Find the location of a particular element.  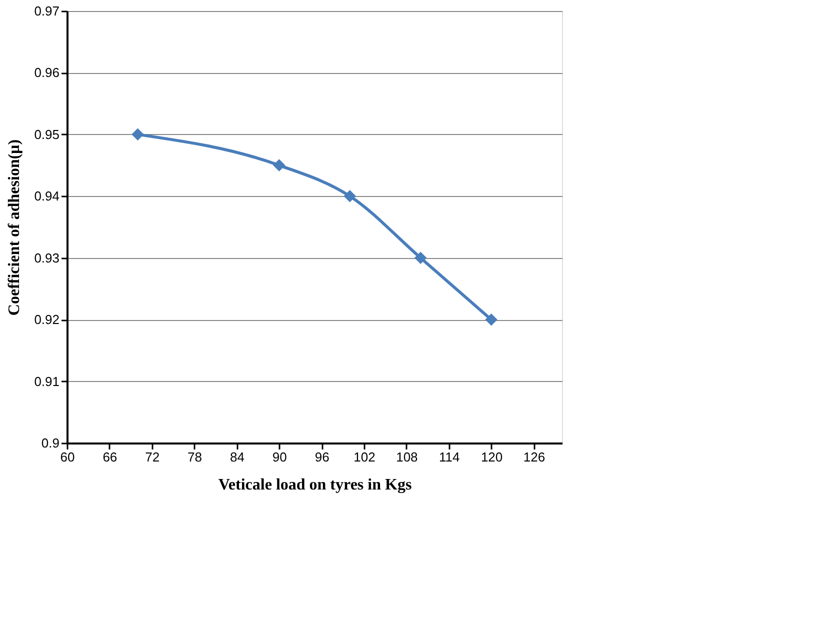

y-tick-label: 0.96 is located at coordinates (47, 72).